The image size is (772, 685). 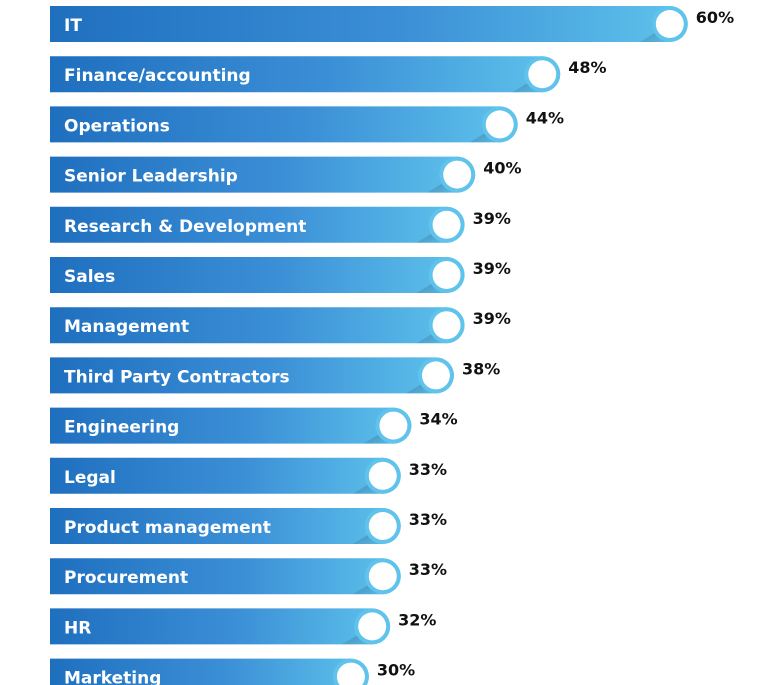 I want to click on bar-group: Product management 33%, so click(x=248, y=526).